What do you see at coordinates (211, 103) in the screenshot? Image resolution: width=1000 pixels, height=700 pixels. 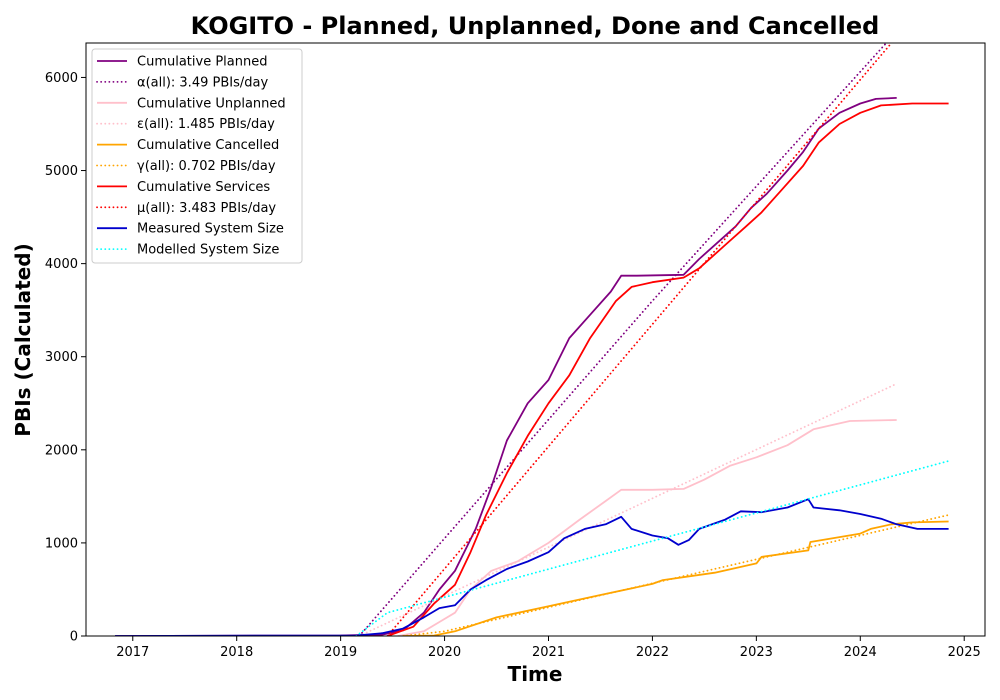 I see `legend-label: Cumulative Unplanned` at bounding box center [211, 103].